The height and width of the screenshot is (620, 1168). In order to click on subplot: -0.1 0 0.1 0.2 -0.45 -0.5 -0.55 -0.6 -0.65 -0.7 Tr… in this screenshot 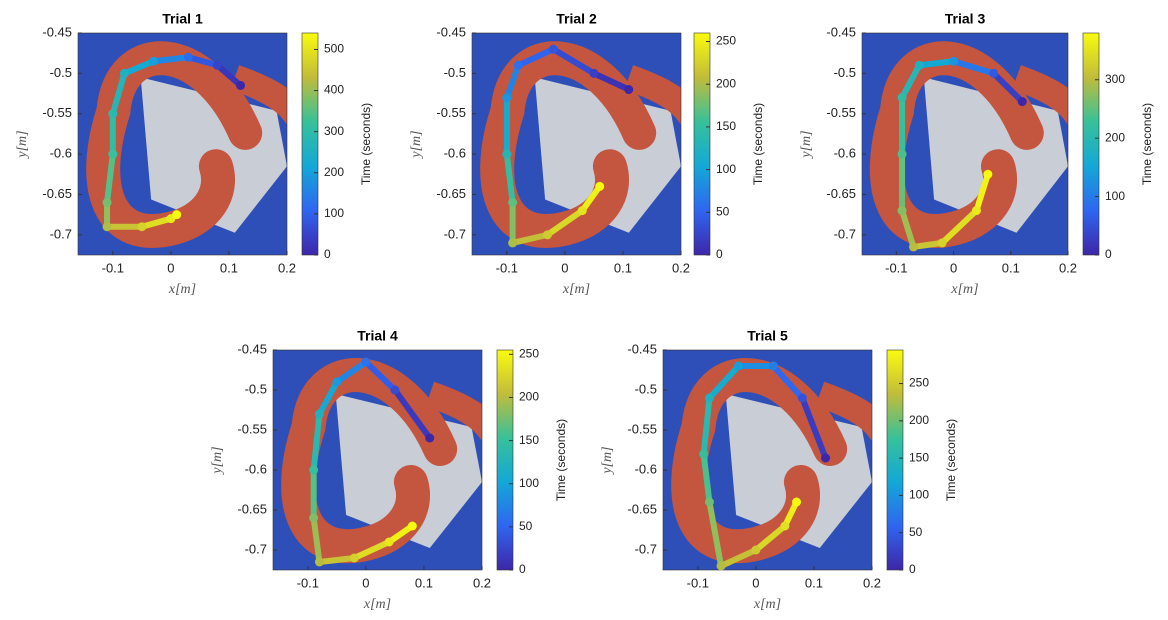, I will do `click(389, 470)`.